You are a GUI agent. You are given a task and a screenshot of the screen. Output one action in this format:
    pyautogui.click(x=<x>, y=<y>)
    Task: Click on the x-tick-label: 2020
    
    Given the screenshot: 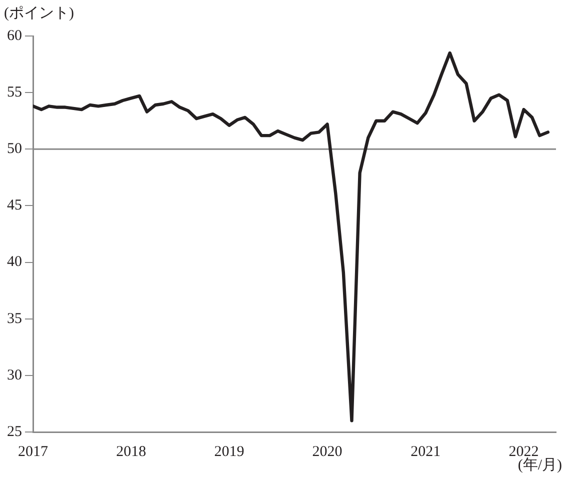 What is the action you would take?
    pyautogui.click(x=327, y=452)
    